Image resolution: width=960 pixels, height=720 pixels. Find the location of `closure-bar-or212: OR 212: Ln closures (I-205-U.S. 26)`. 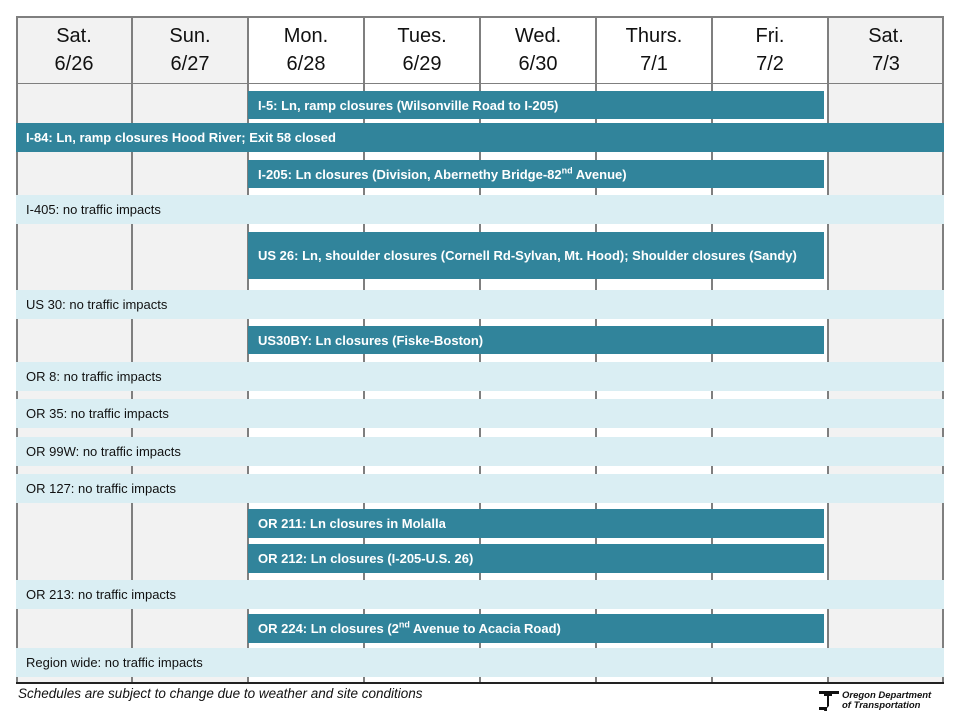

closure-bar-or212: OR 212: Ln closures (I-205-U.S. 26) is located at coordinates (536, 558).